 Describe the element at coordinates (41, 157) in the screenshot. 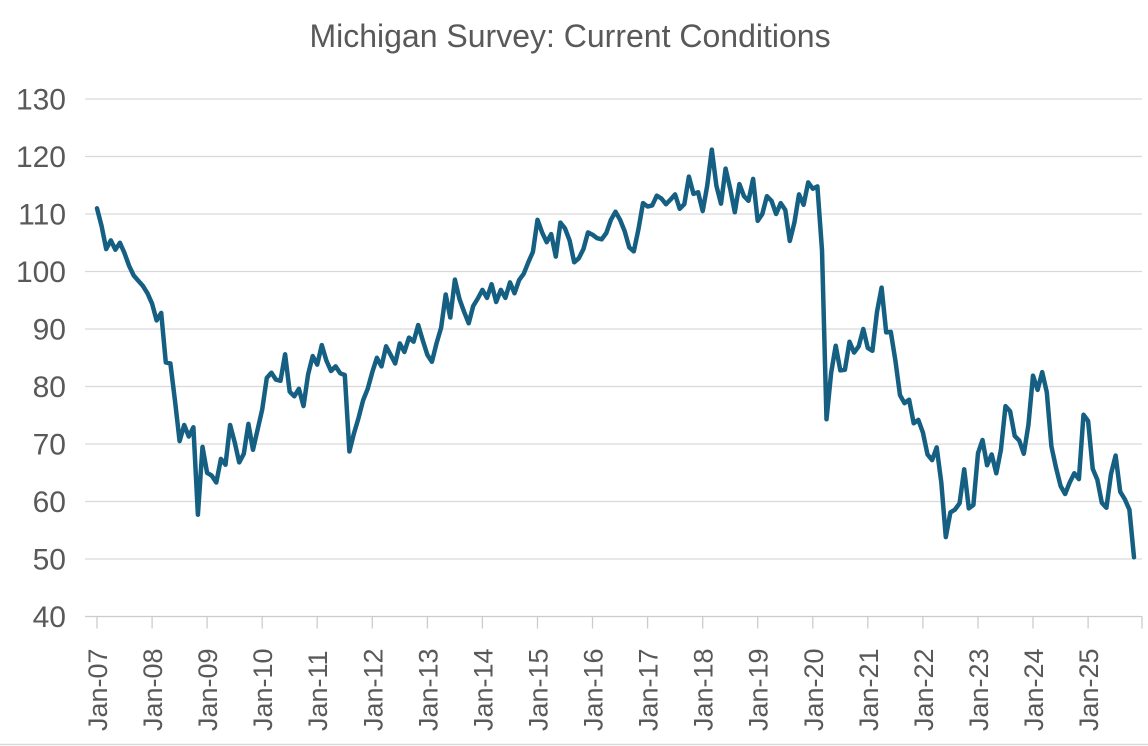

I see `y-axis-label-120: 120` at that location.